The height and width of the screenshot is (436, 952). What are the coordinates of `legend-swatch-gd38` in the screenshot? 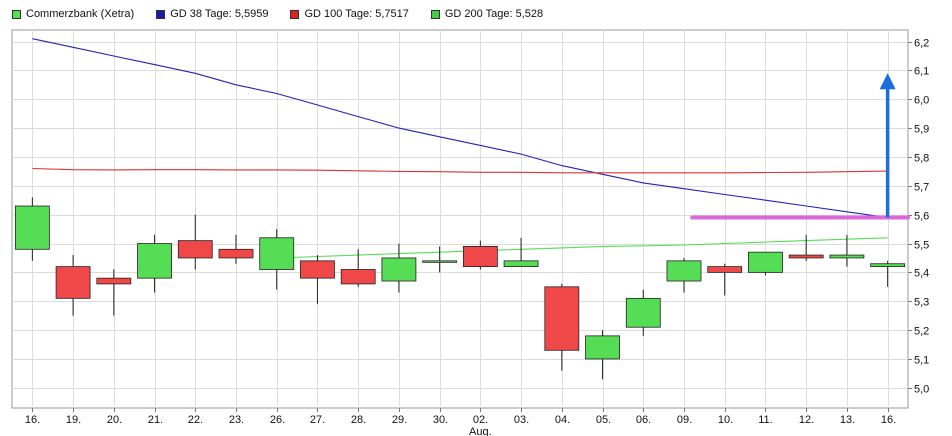 It's located at (161, 14).